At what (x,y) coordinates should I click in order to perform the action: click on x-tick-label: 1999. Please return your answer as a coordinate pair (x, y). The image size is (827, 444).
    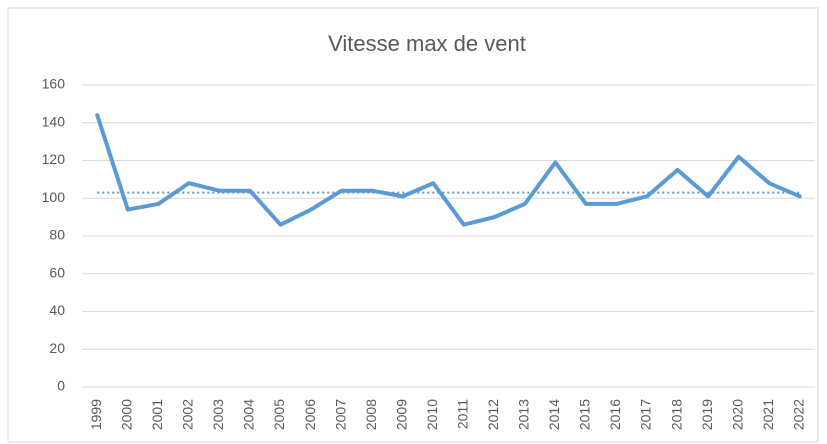
    Looking at the image, I should click on (96, 414).